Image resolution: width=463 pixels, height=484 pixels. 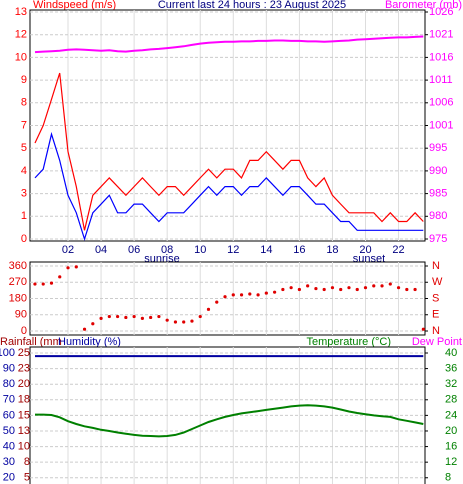 I want to click on x-tick-label: 02, so click(x=68, y=250).